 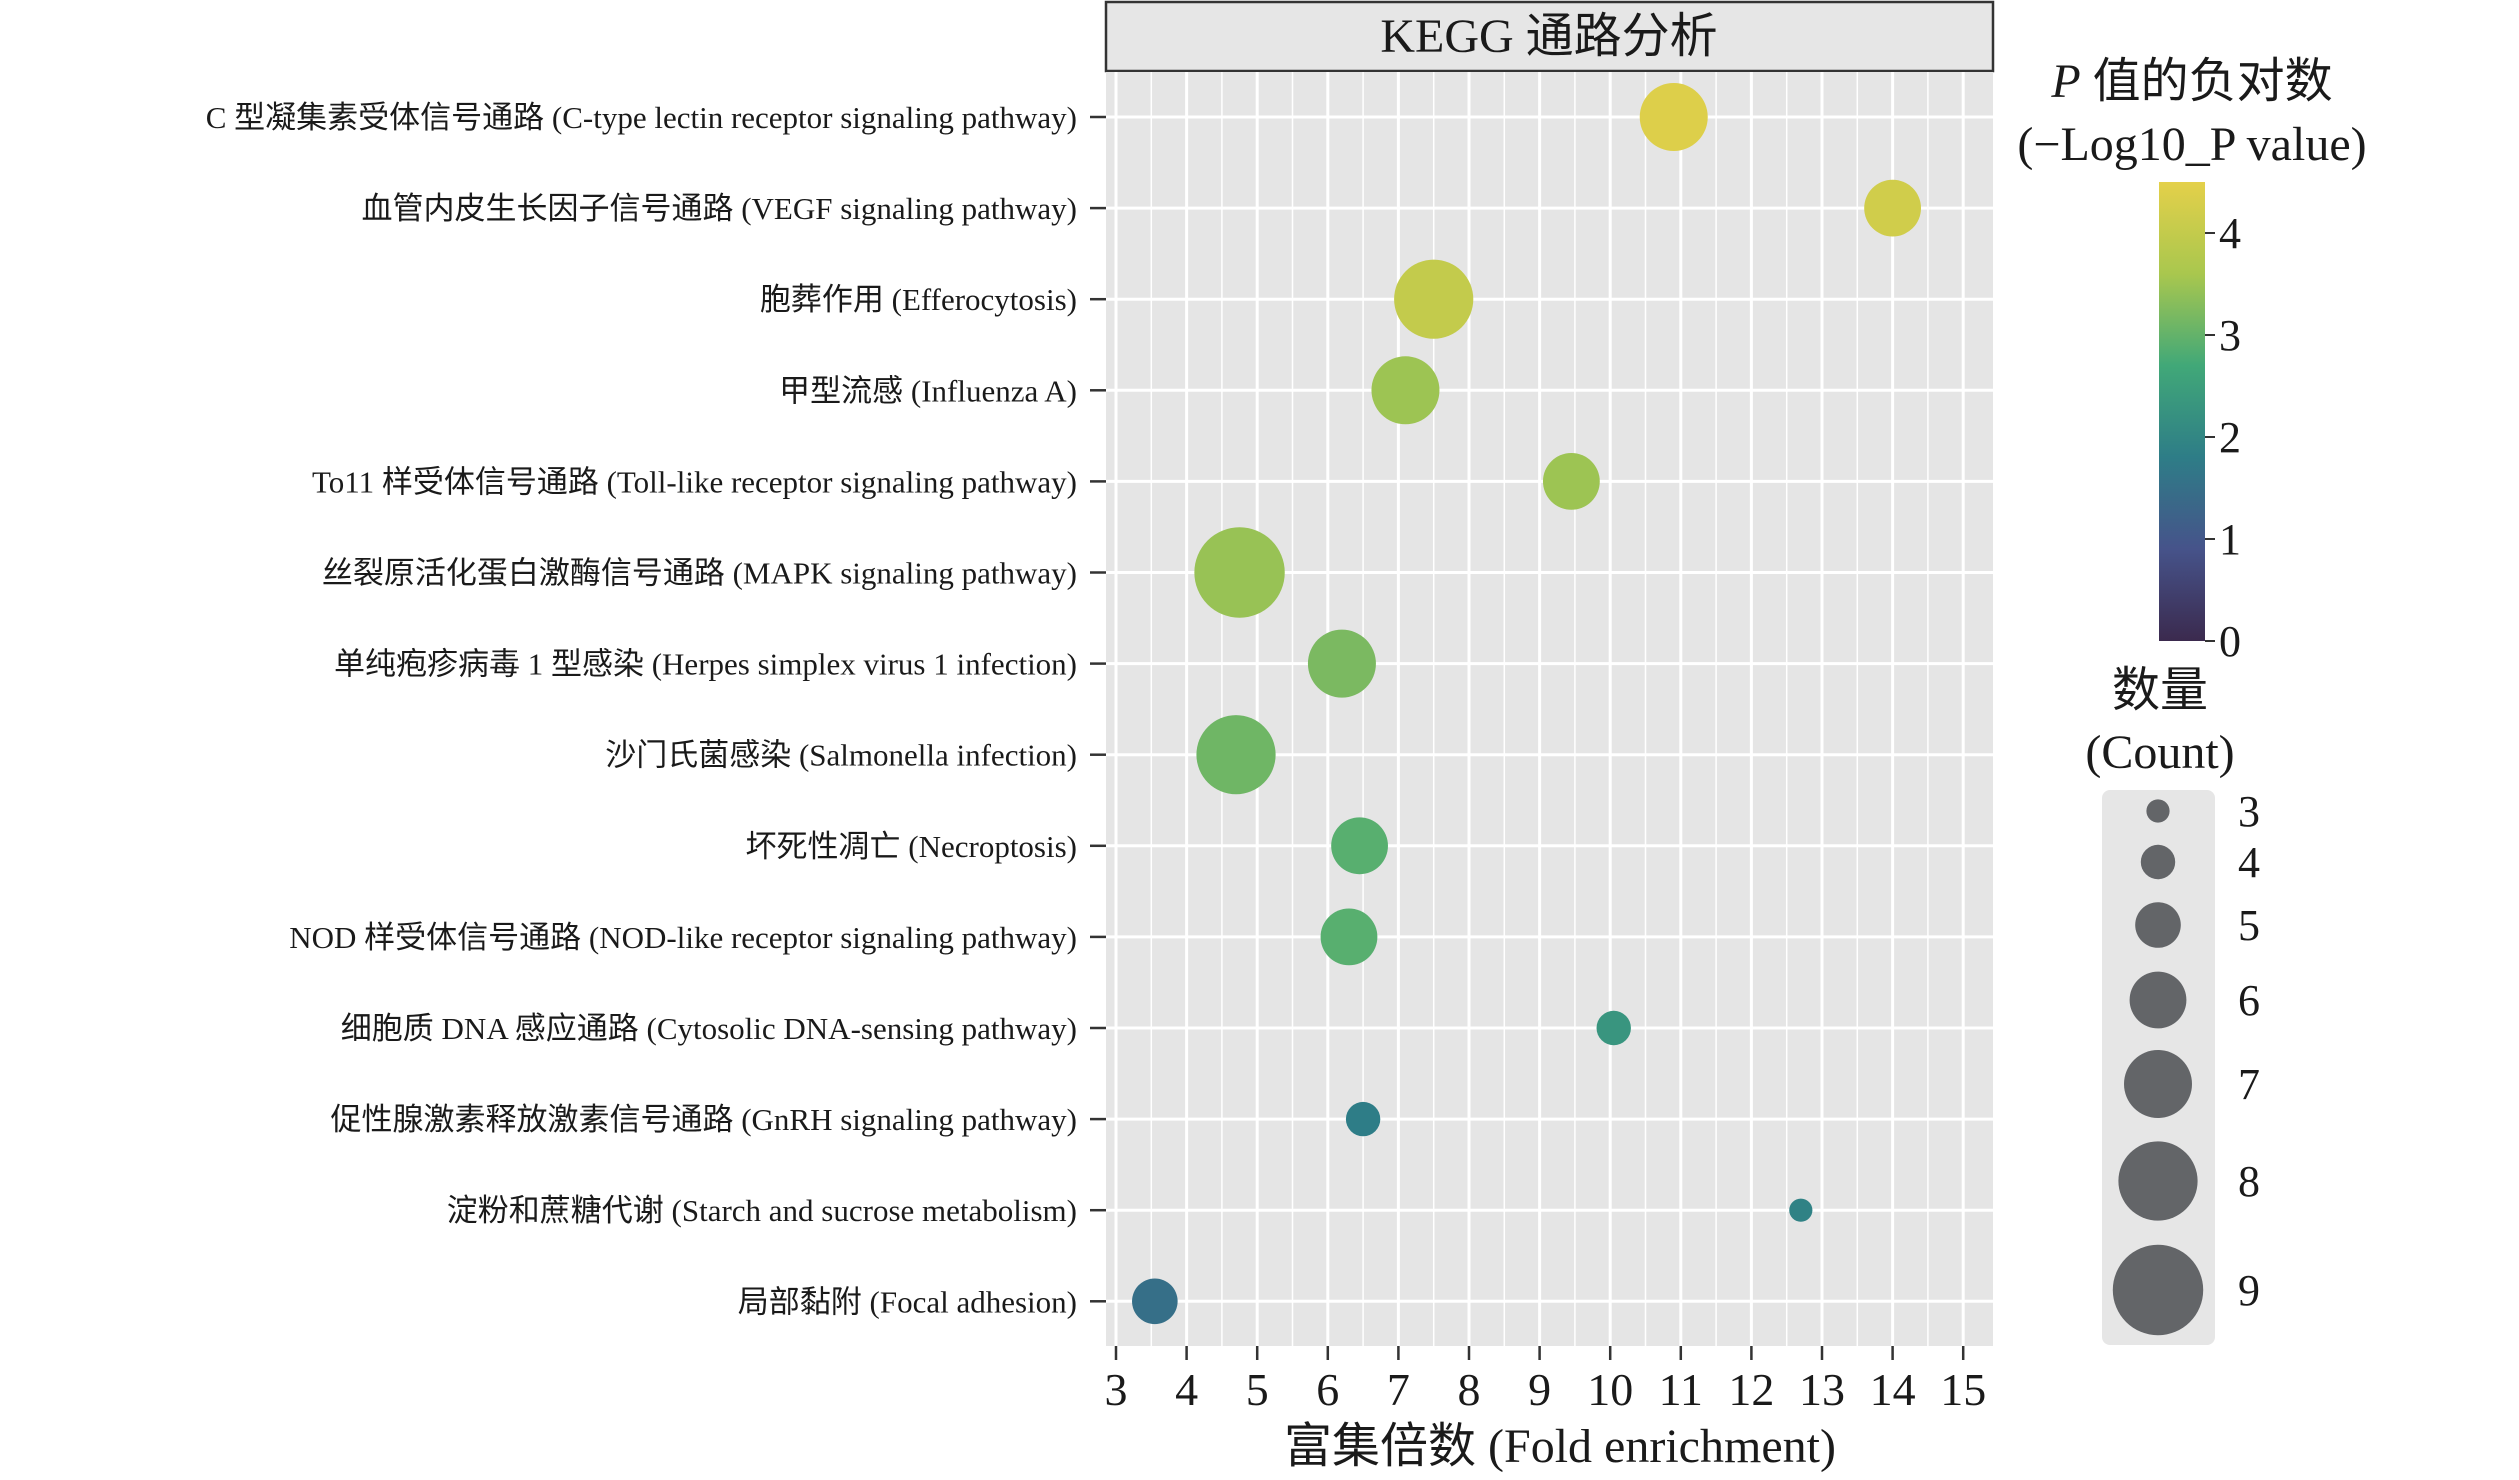 What do you see at coordinates (2159, 752) in the screenshot?
I see `size-legend-title-line2: (Count)` at bounding box center [2159, 752].